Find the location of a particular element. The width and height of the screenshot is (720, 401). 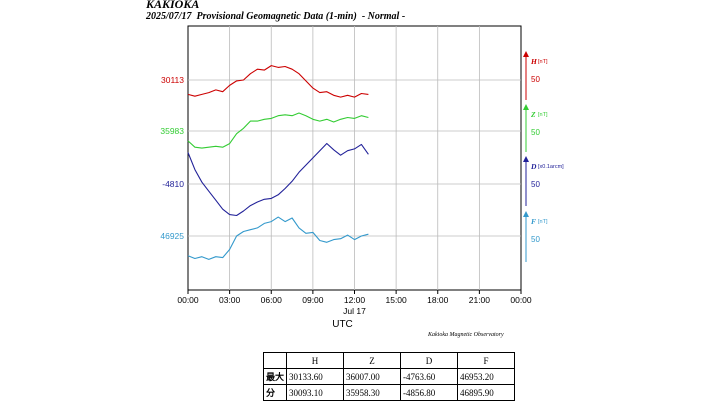

baseline-label-f: 46925 is located at coordinates (172, 236).